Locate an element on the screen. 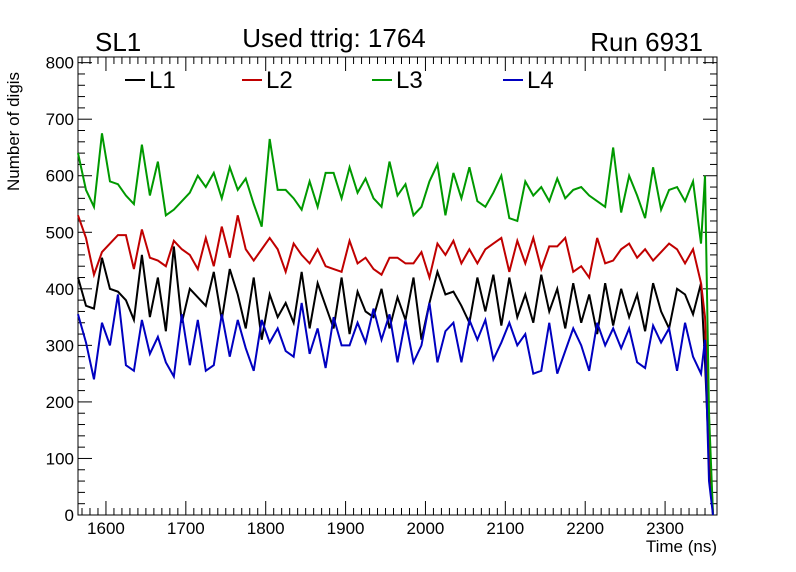 This screenshot has width=796, height=572. legend-label-l3: L3 is located at coordinates (409, 80).